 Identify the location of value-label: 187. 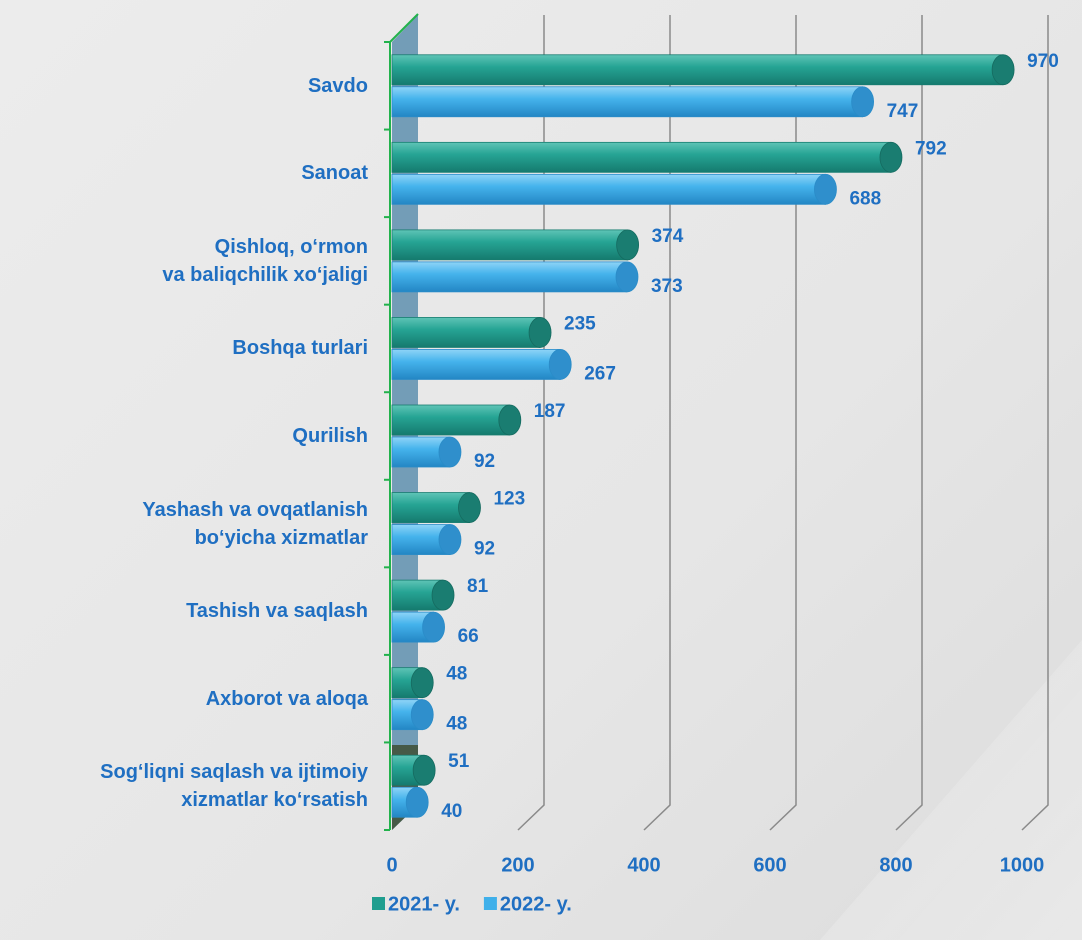
(550, 411).